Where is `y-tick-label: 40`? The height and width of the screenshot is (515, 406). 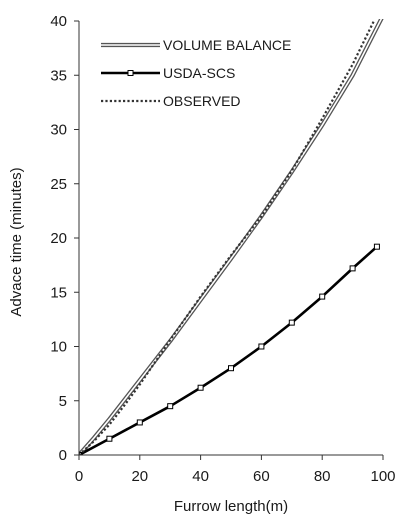 y-tick-label: 40 is located at coordinates (58, 21).